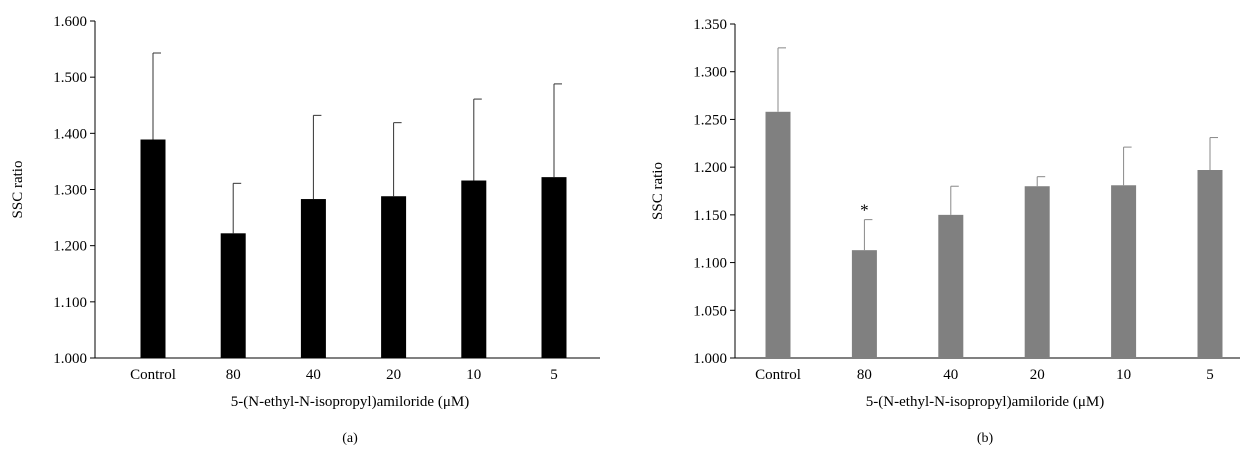  What do you see at coordinates (350, 438) in the screenshot?
I see `panel-a-panel-label: (a)` at bounding box center [350, 438].